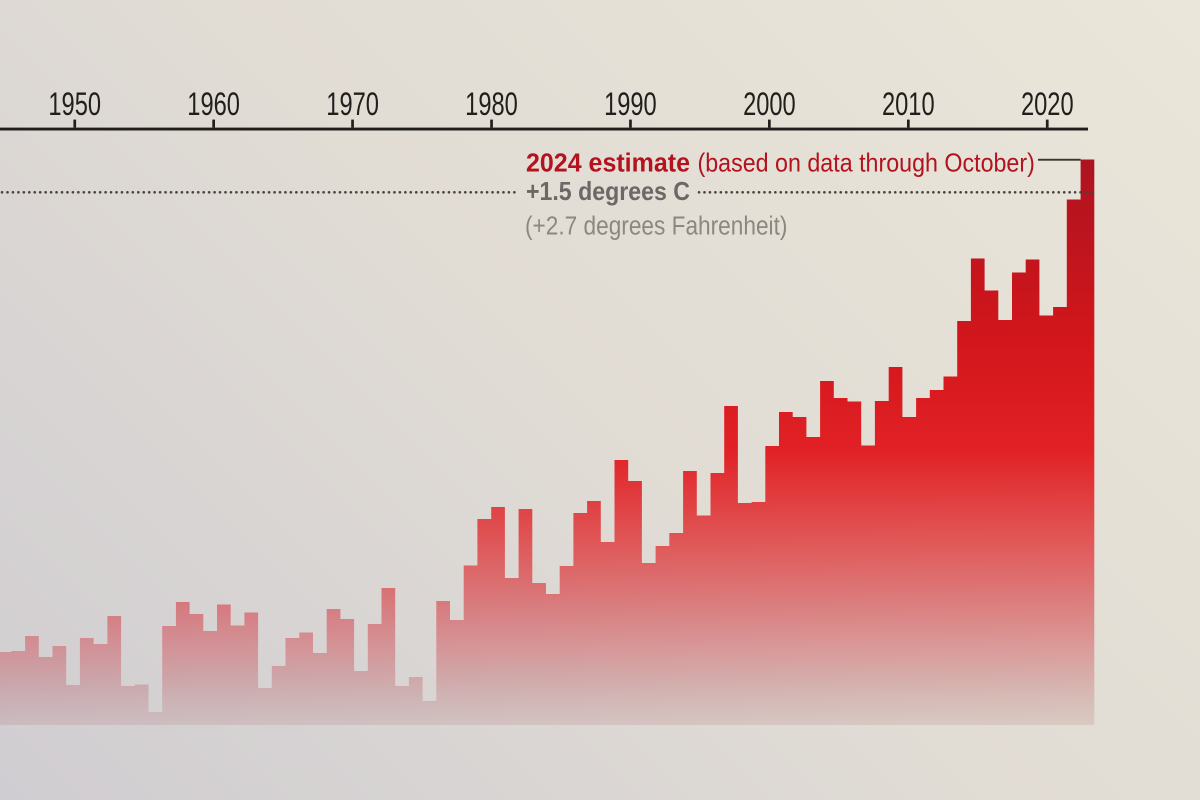 The image size is (1200, 800). What do you see at coordinates (608, 163) in the screenshot?
I see `svg-text: 2024 estimate` at bounding box center [608, 163].